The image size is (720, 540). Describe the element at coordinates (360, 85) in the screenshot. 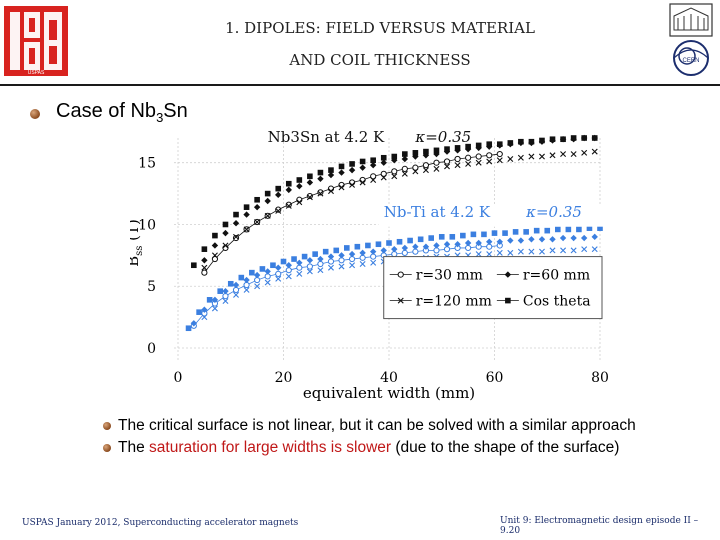

I see `header-divider` at that location.